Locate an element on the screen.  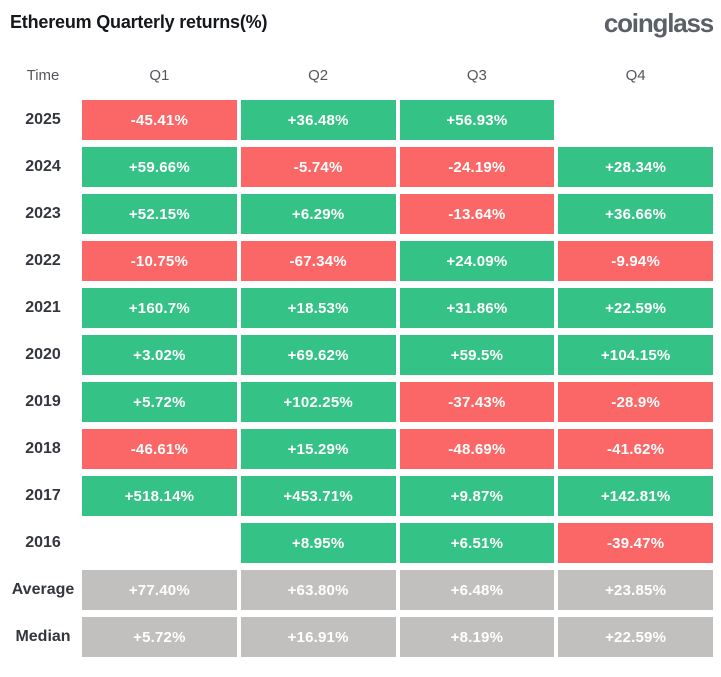
topbar: Ethereum Quarterly returns(%) coinglass is located at coordinates (361, 23).